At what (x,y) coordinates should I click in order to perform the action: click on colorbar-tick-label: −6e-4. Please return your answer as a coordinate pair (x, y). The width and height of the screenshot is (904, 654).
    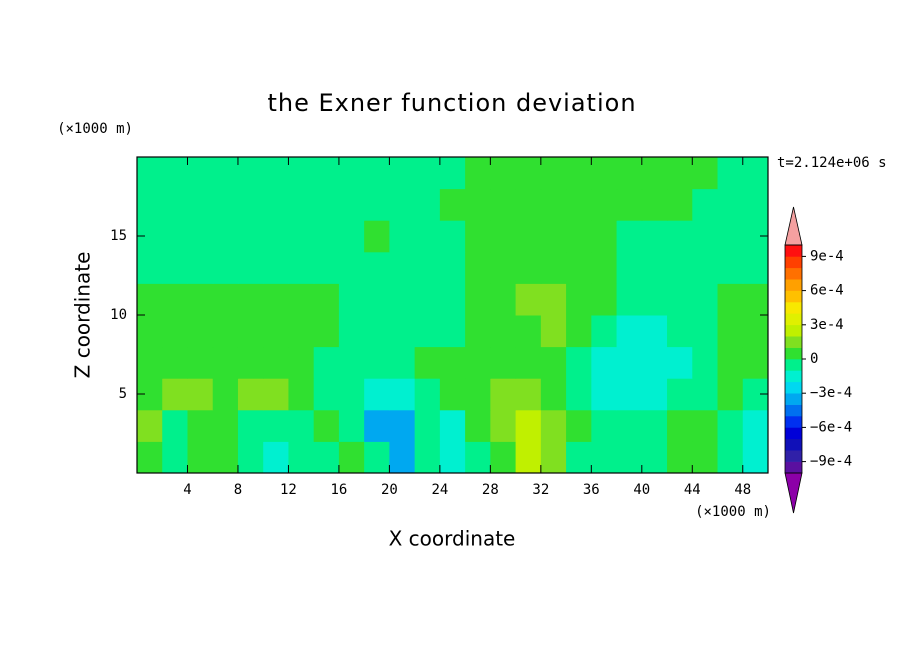
    Looking at the image, I should click on (831, 427).